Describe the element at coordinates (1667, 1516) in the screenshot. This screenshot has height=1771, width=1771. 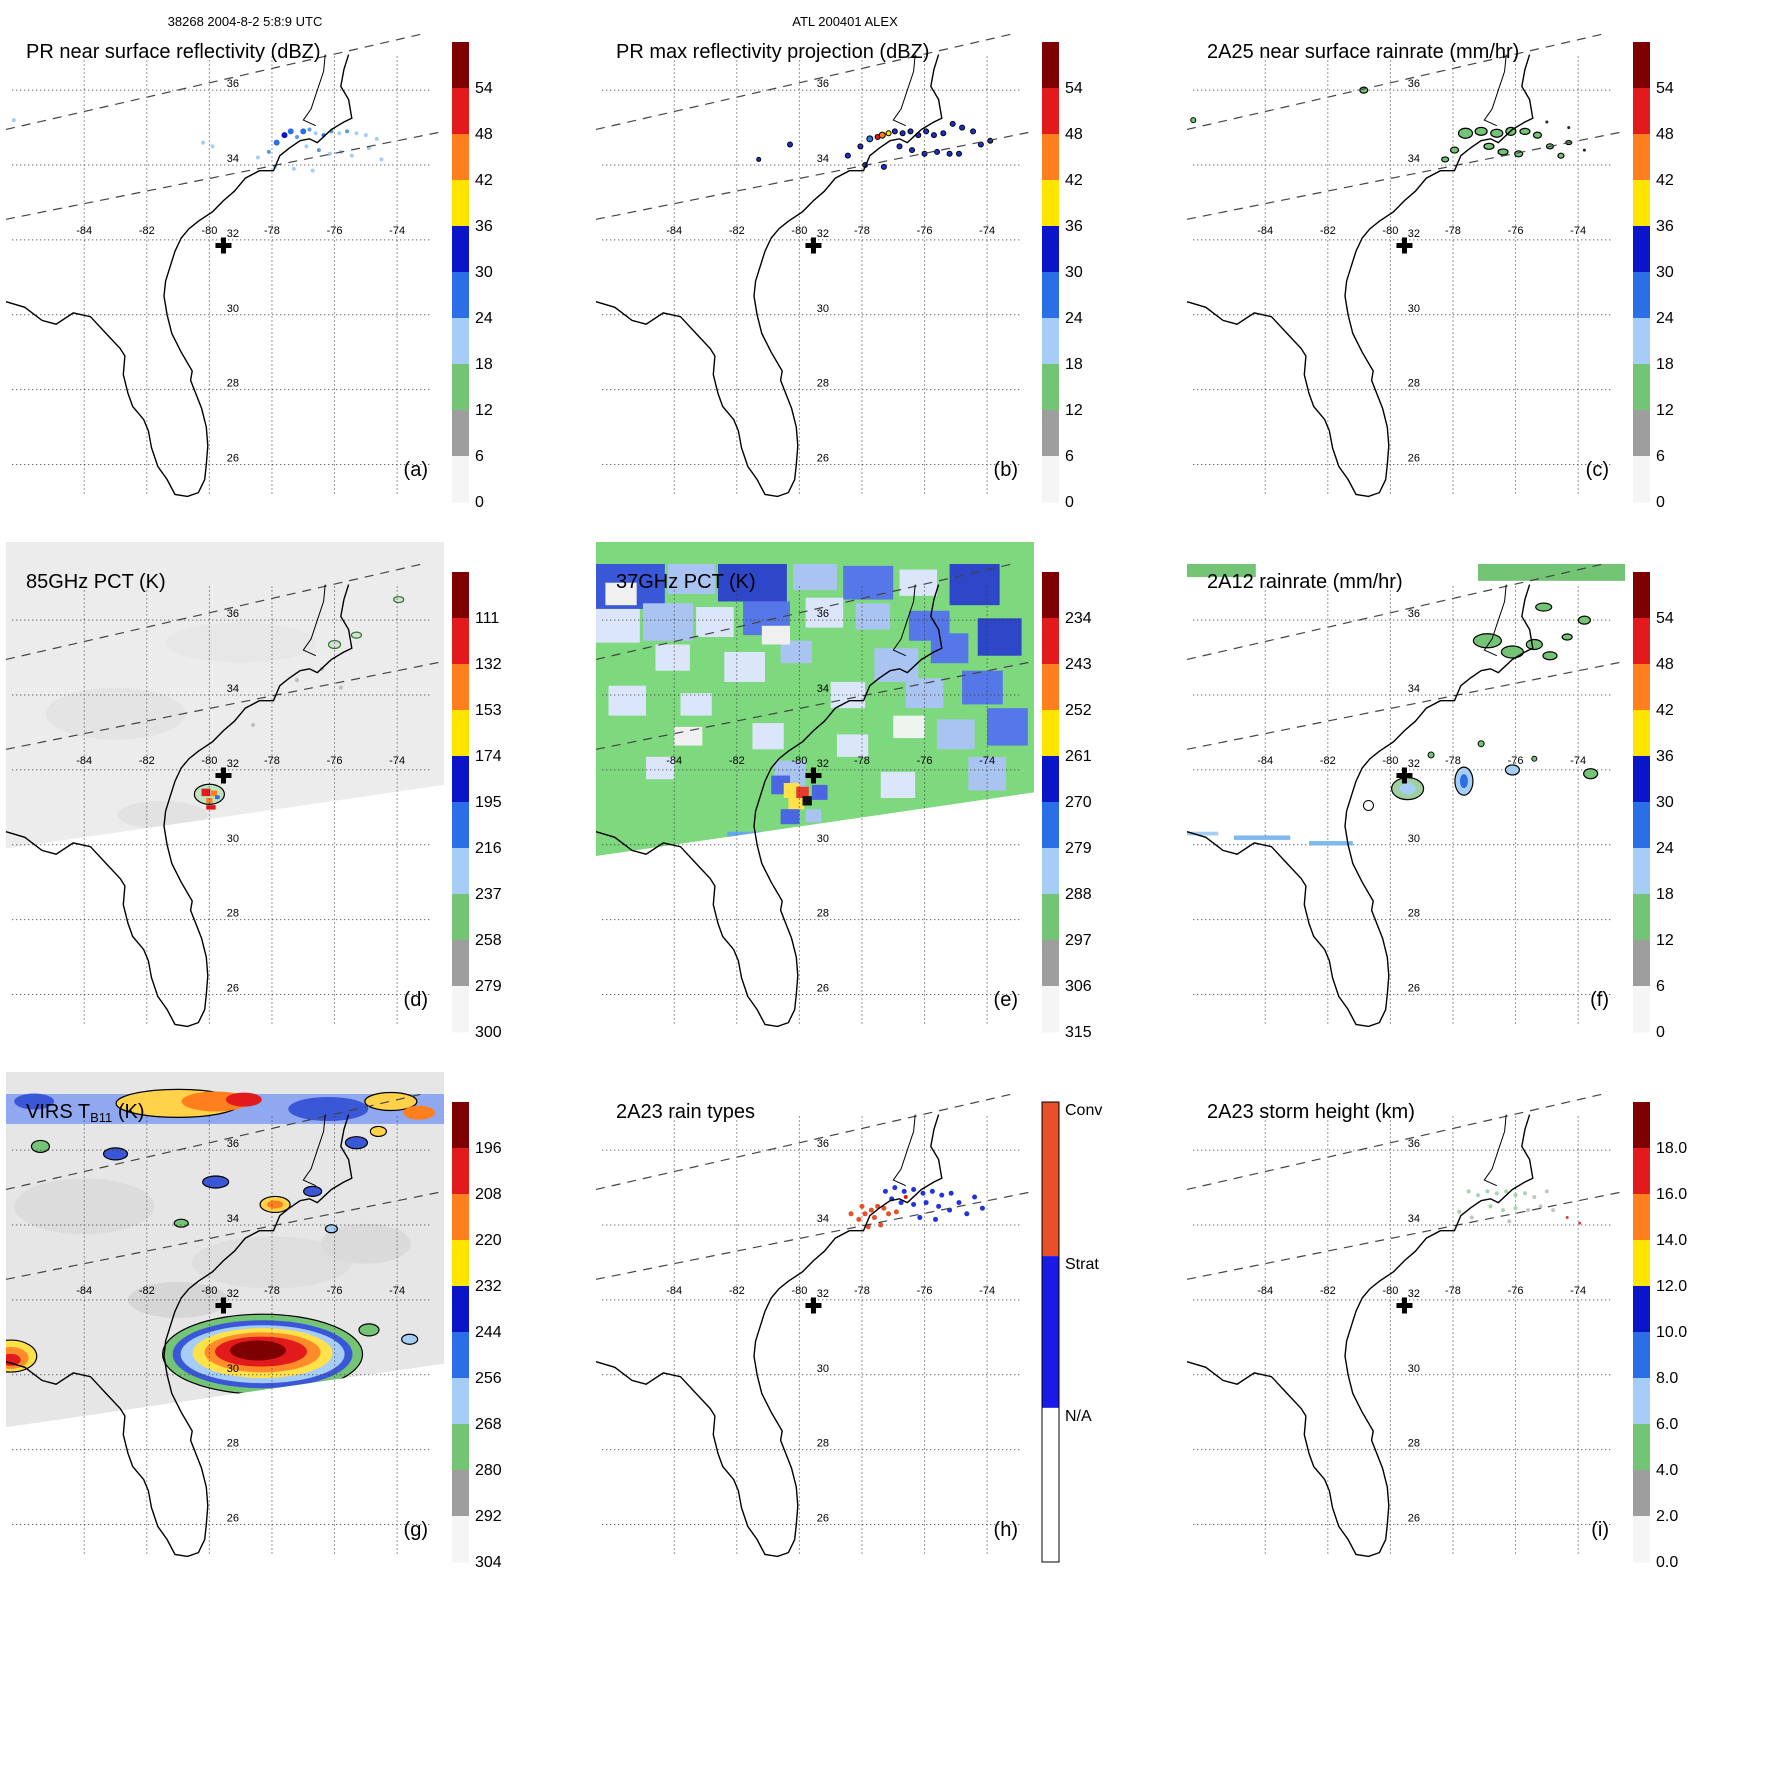
I see `colorbar-label: 2.0` at that location.